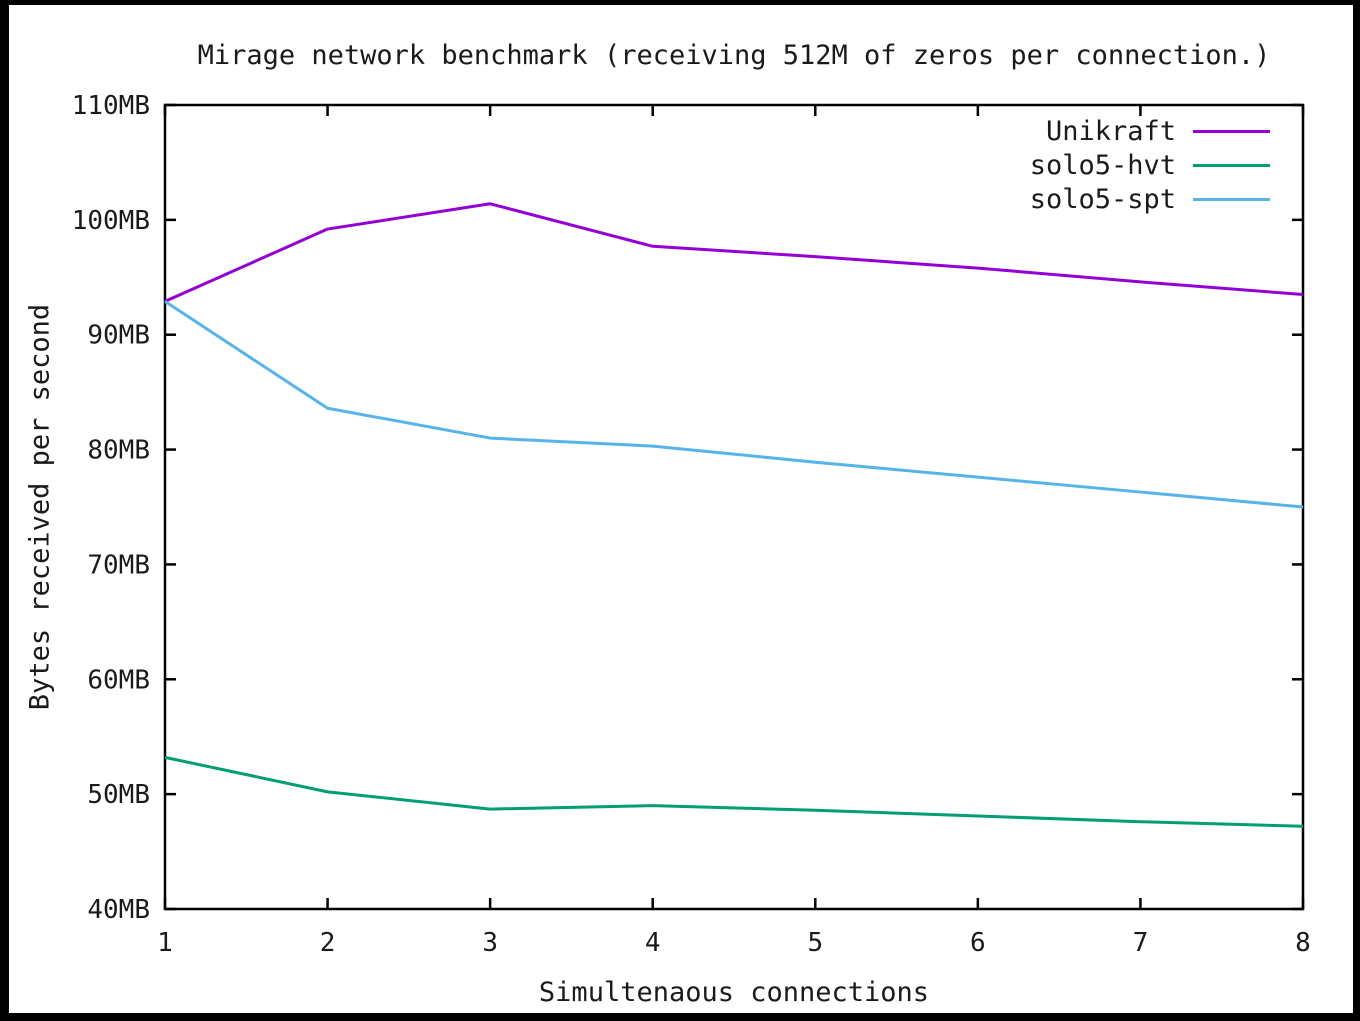  I want to click on y-tick-label: 50MB, so click(118, 795).